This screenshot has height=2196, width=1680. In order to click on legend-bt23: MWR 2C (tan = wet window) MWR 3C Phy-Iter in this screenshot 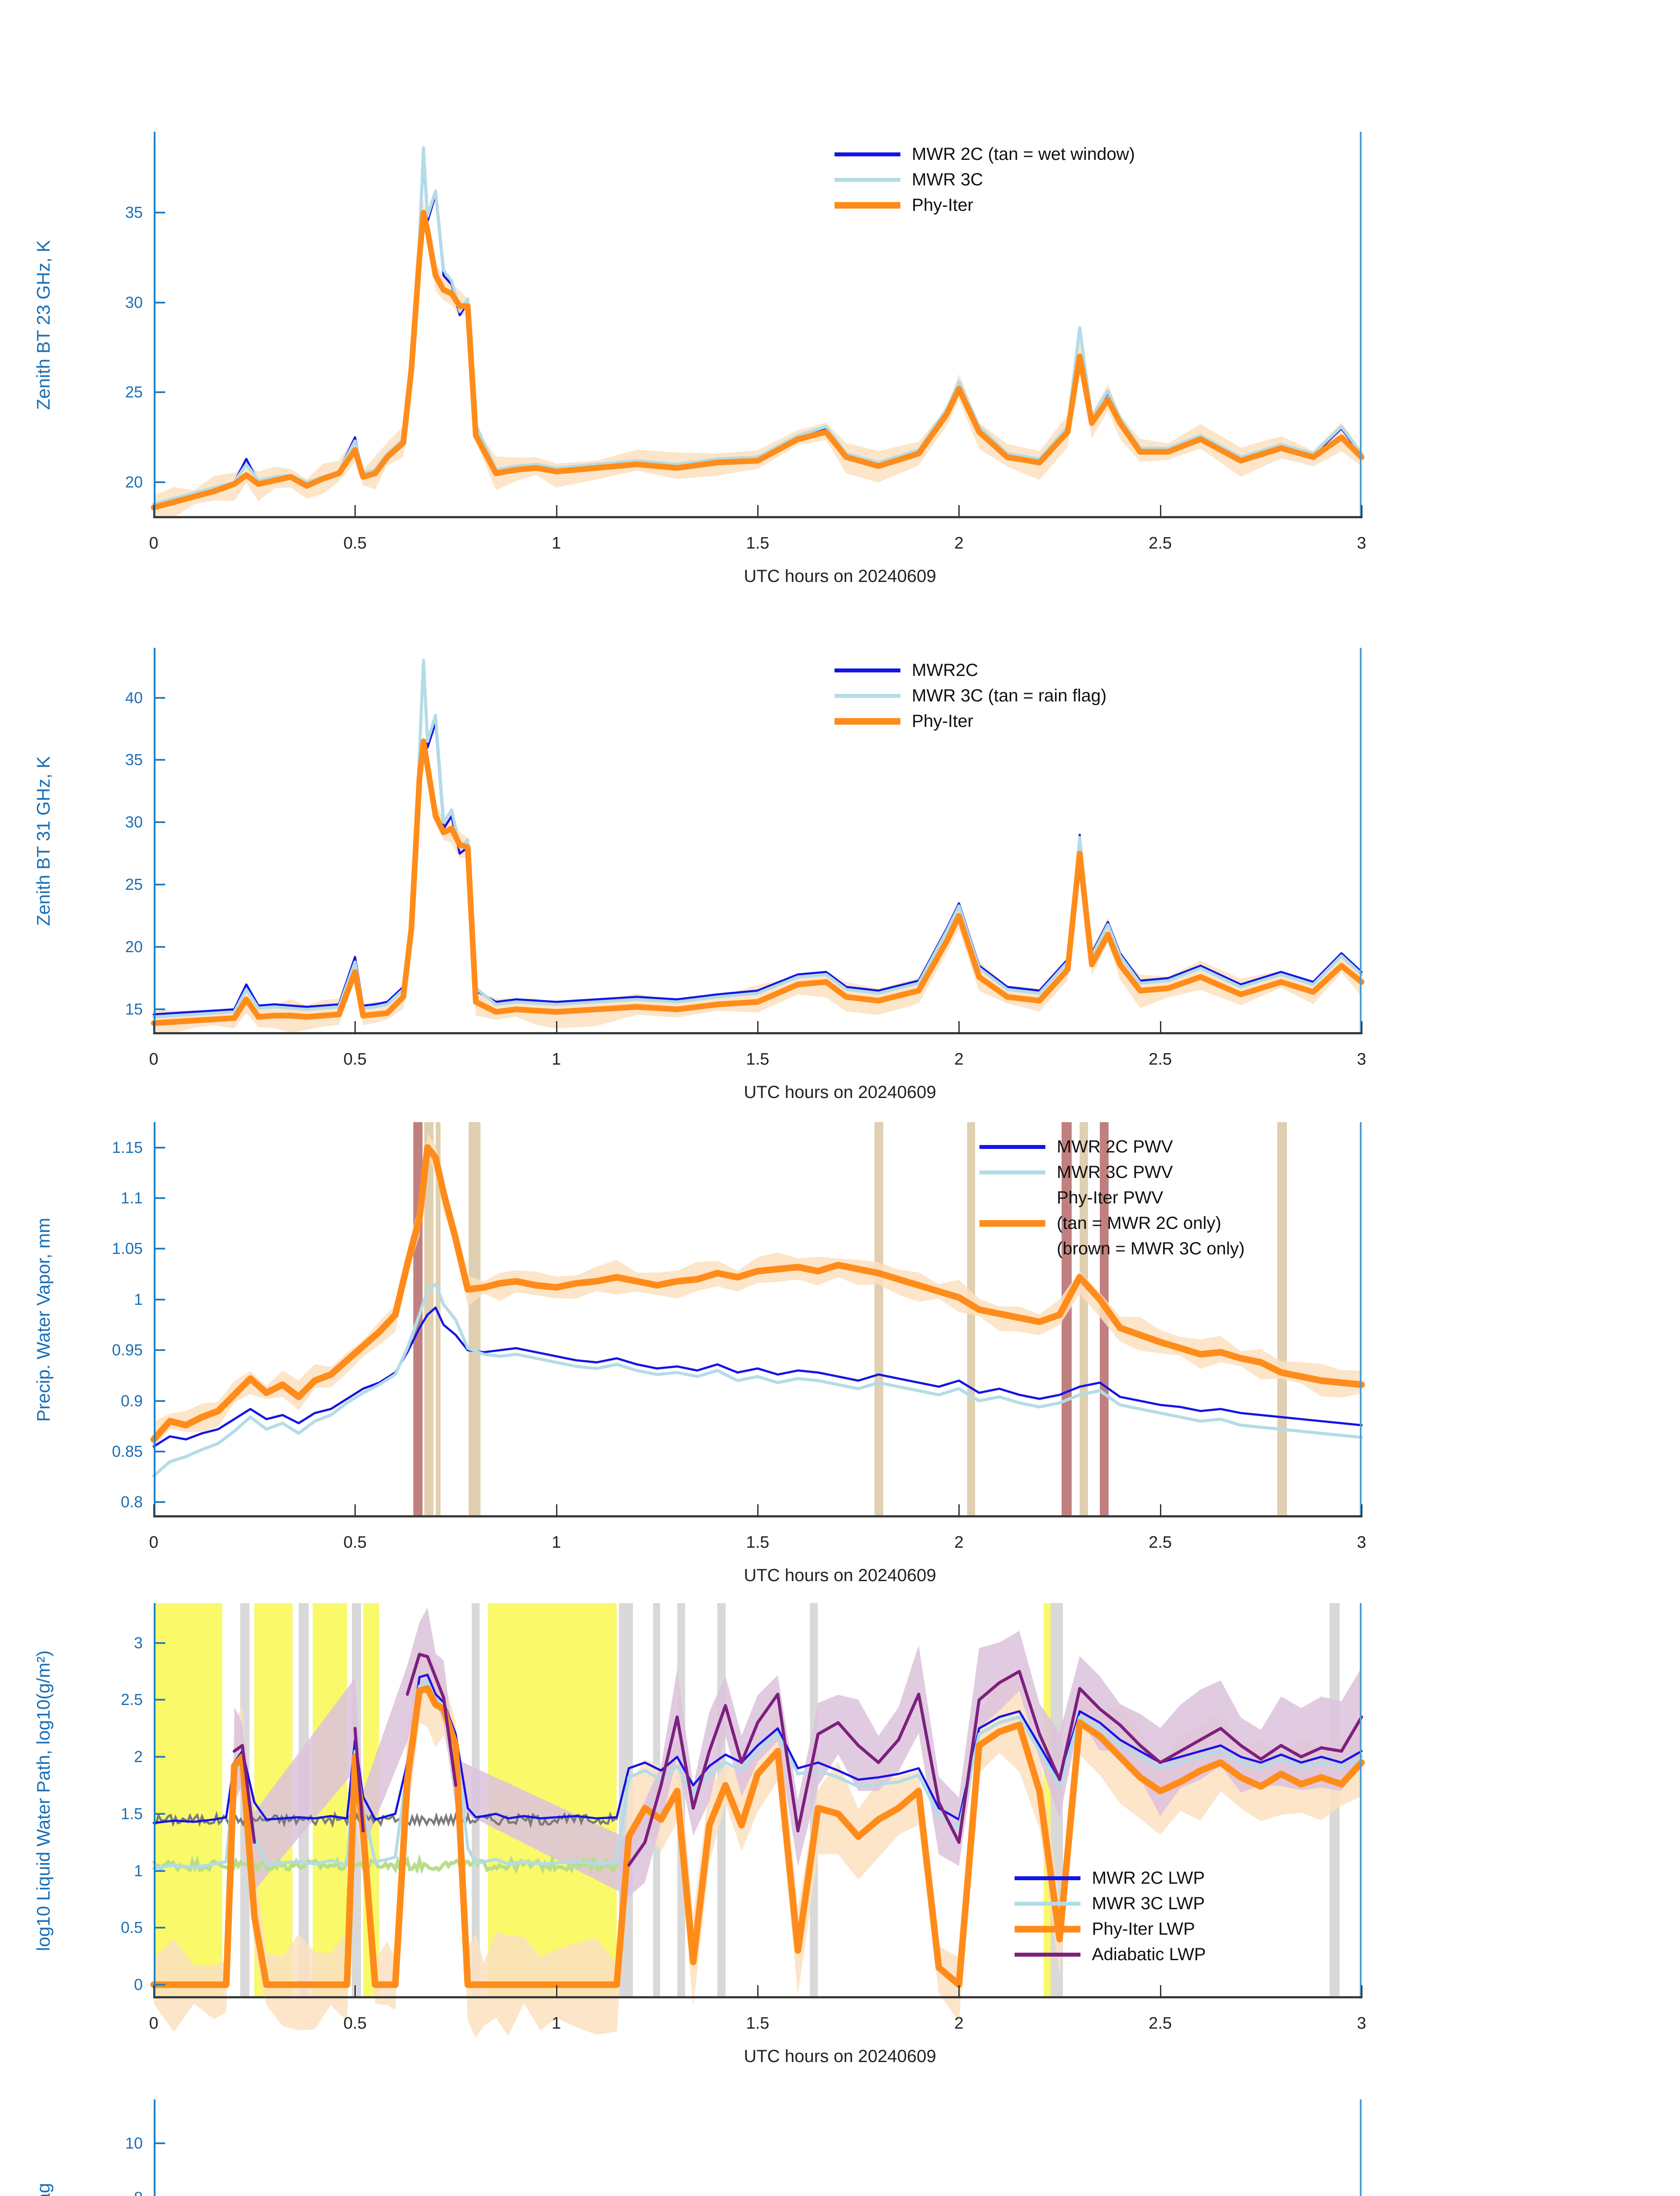, I will do `click(985, 181)`.